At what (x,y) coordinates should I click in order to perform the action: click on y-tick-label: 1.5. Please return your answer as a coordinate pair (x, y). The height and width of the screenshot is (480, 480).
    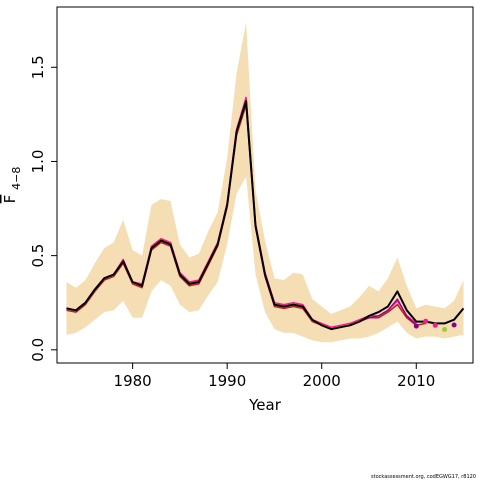
    Looking at the image, I should click on (38, 67).